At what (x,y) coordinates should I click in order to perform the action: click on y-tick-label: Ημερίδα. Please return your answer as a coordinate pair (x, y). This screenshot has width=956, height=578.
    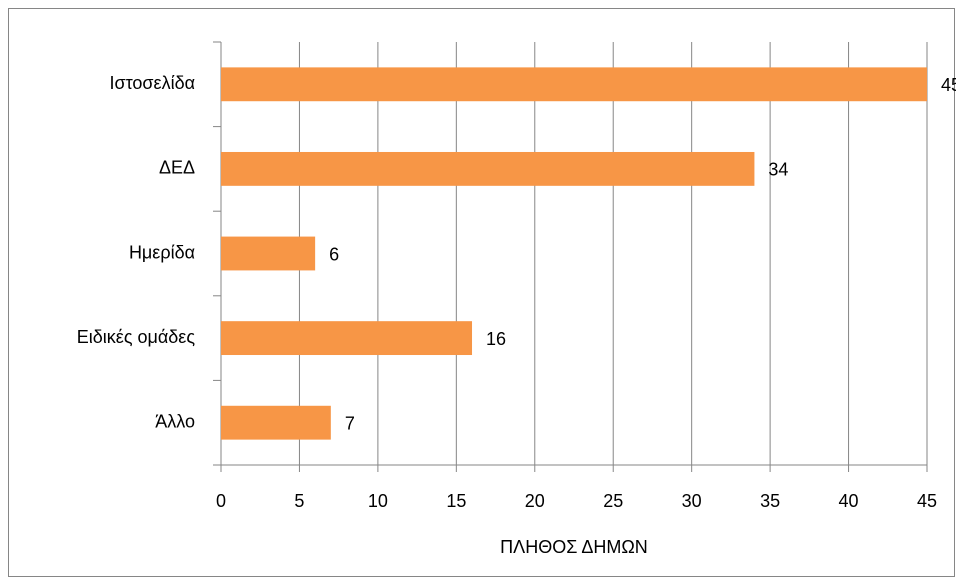
    Looking at the image, I should click on (162, 252).